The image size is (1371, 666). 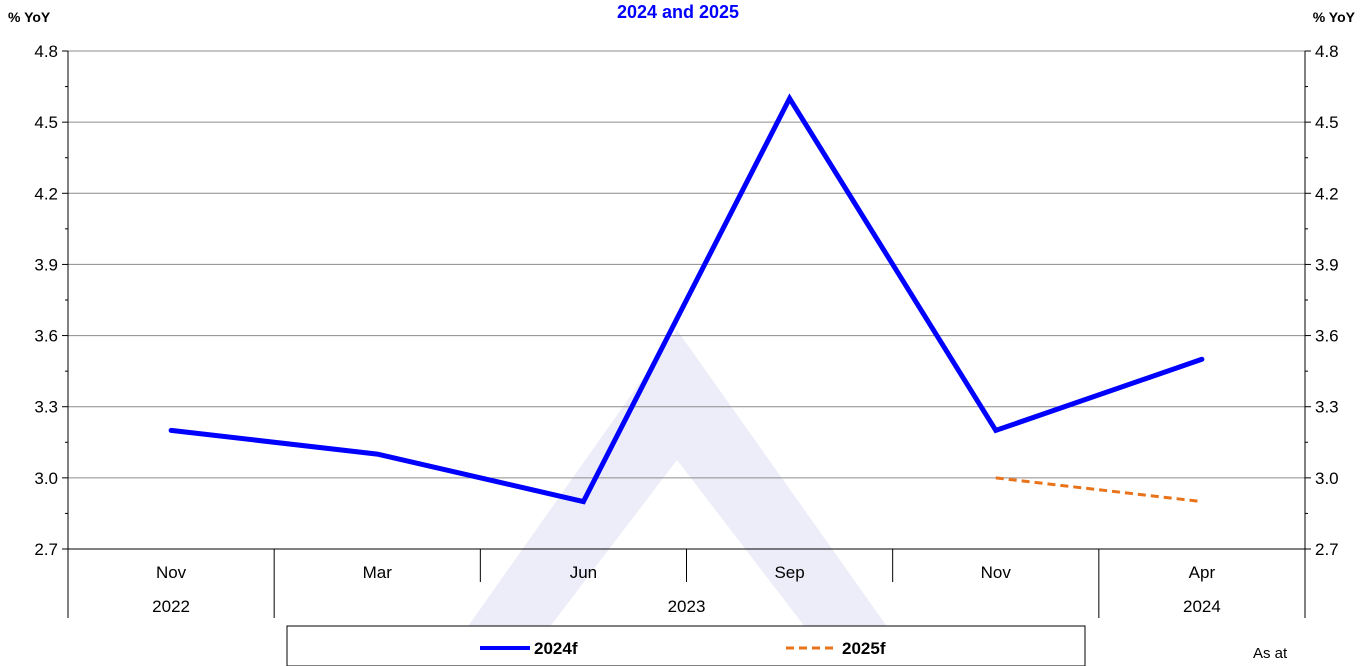 What do you see at coordinates (29, 17) in the screenshot?
I see `left-axis-unit: % YoY` at bounding box center [29, 17].